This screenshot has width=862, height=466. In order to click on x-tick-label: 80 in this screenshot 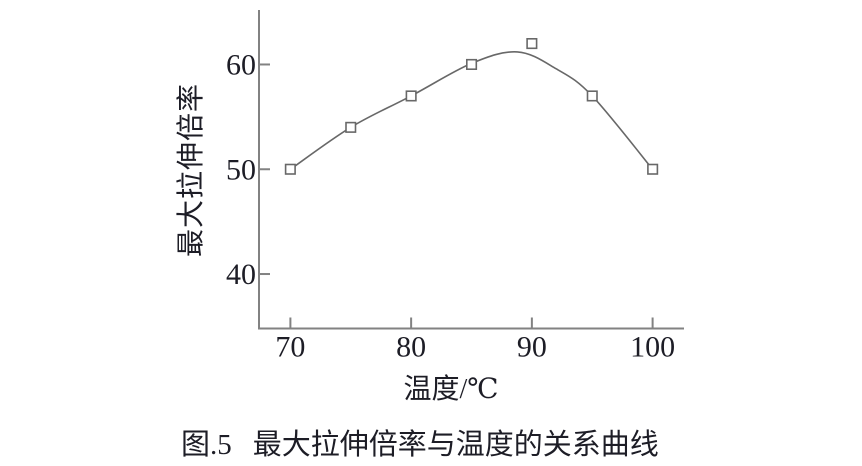, I will do `click(411, 347)`.